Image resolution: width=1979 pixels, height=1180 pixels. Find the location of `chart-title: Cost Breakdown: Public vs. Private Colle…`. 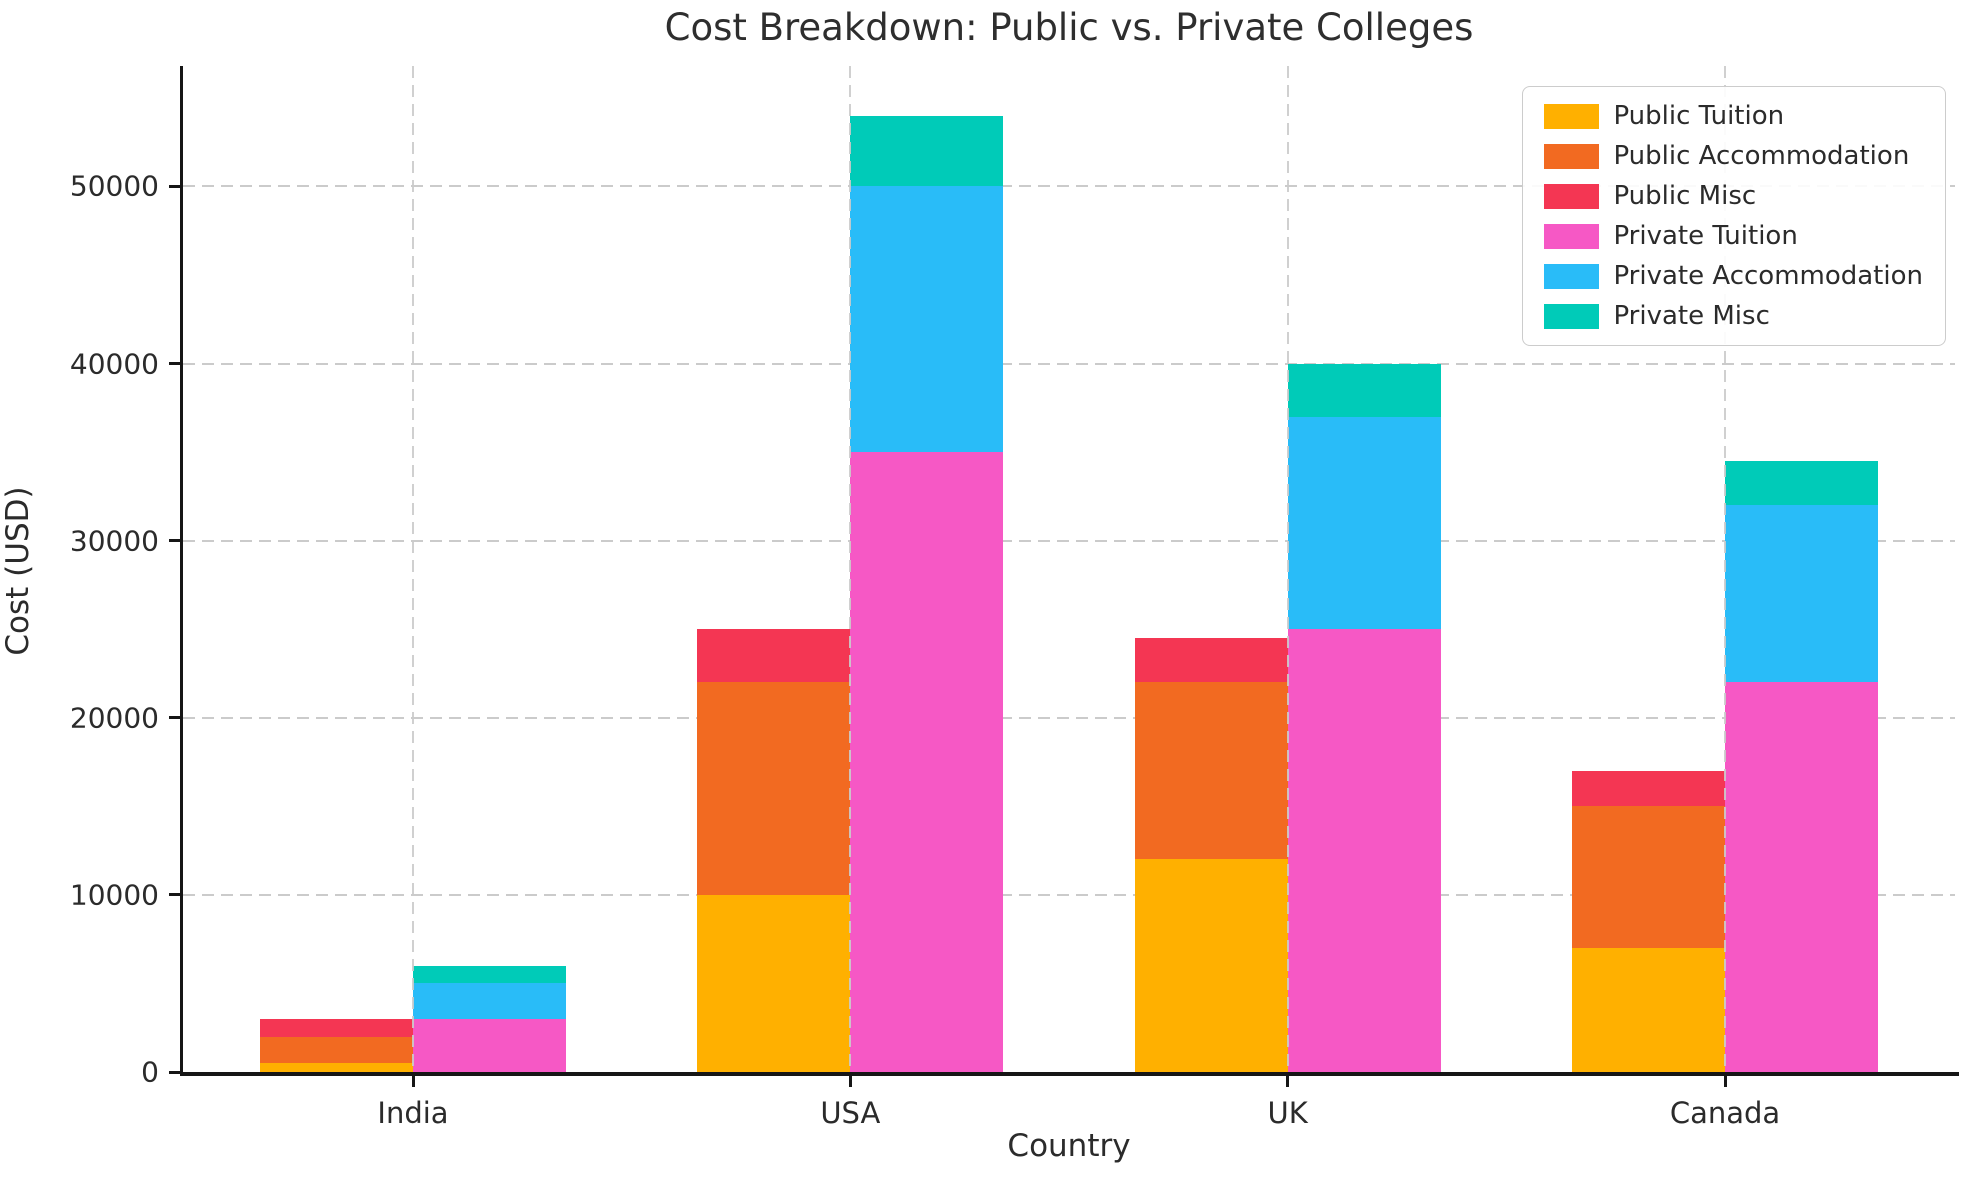

chart-title: Cost Breakdown: Public vs. Private Colle… is located at coordinates (1069, 27).